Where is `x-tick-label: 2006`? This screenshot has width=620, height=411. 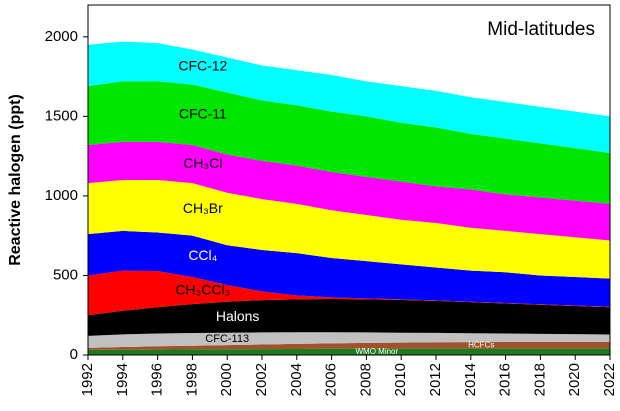 x-tick-label: 2006 is located at coordinates (331, 379).